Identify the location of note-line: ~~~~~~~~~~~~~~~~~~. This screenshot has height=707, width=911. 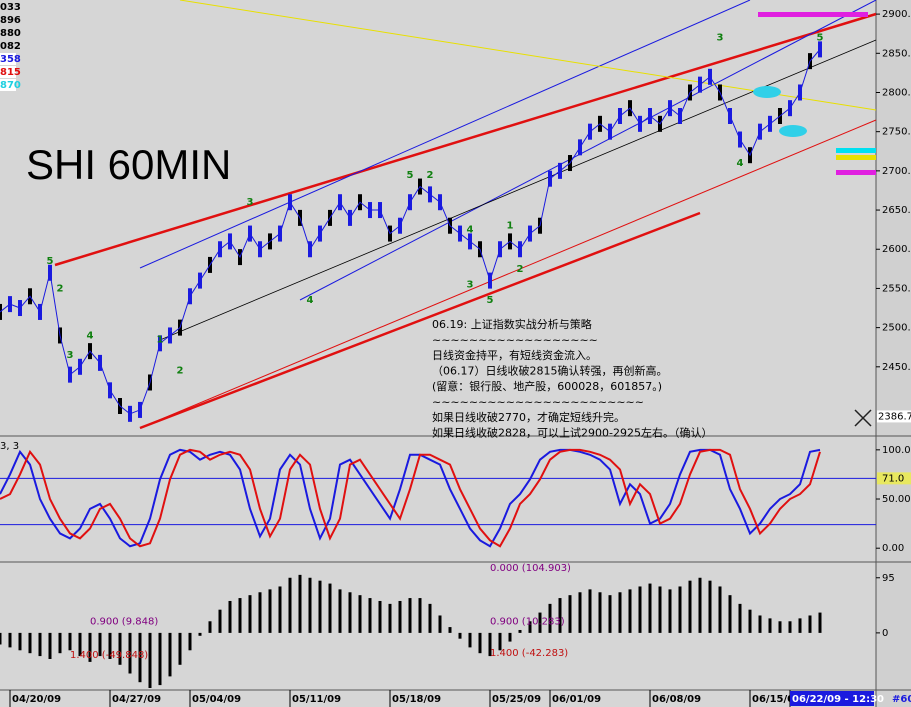
(515, 340).